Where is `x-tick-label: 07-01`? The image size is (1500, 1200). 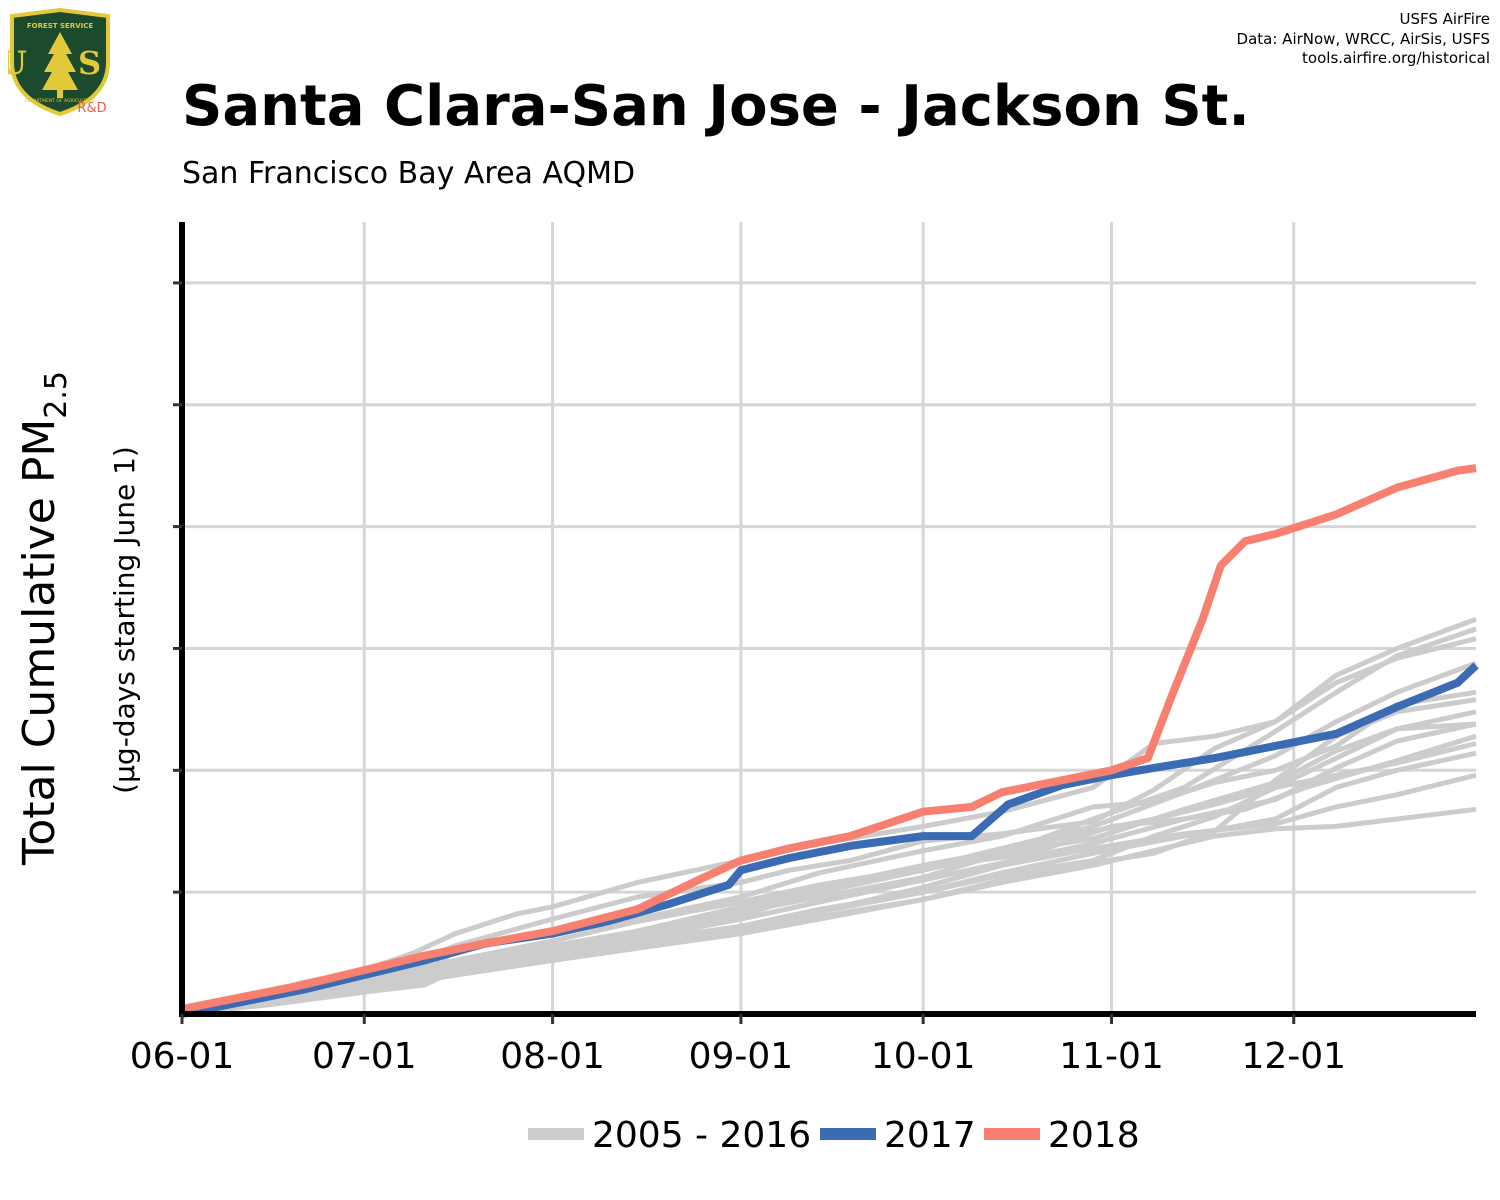
x-tick-label: 07-01 is located at coordinates (364, 1056).